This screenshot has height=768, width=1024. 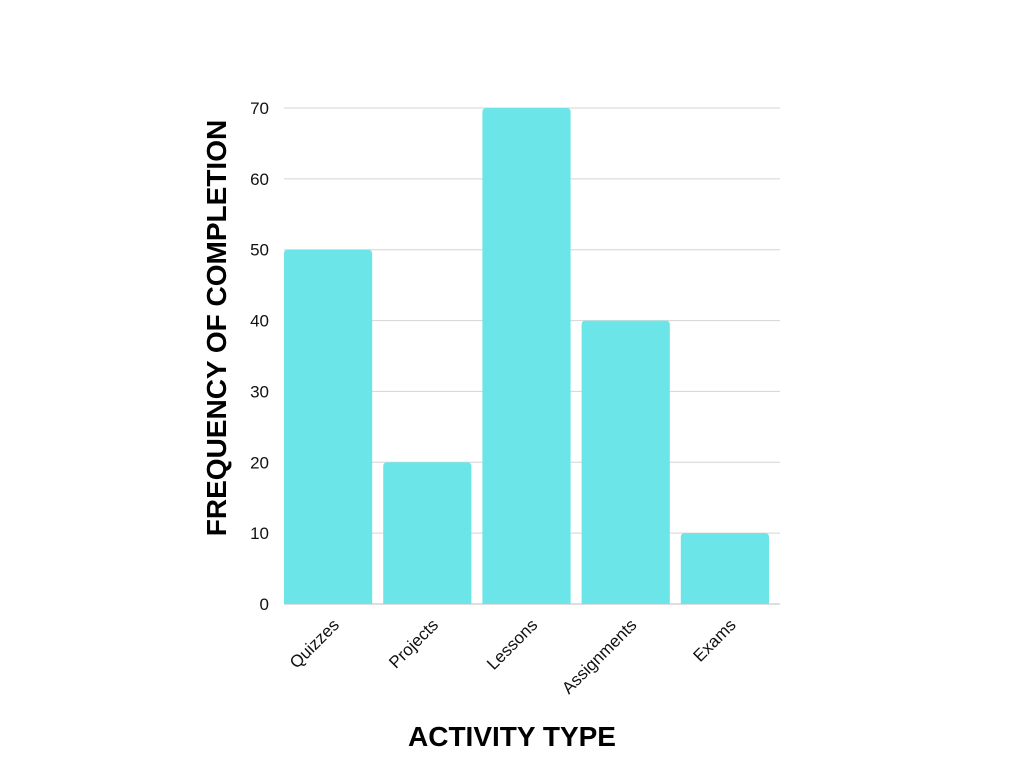 What do you see at coordinates (715, 640) in the screenshot?
I see `x-category-label: Exams` at bounding box center [715, 640].